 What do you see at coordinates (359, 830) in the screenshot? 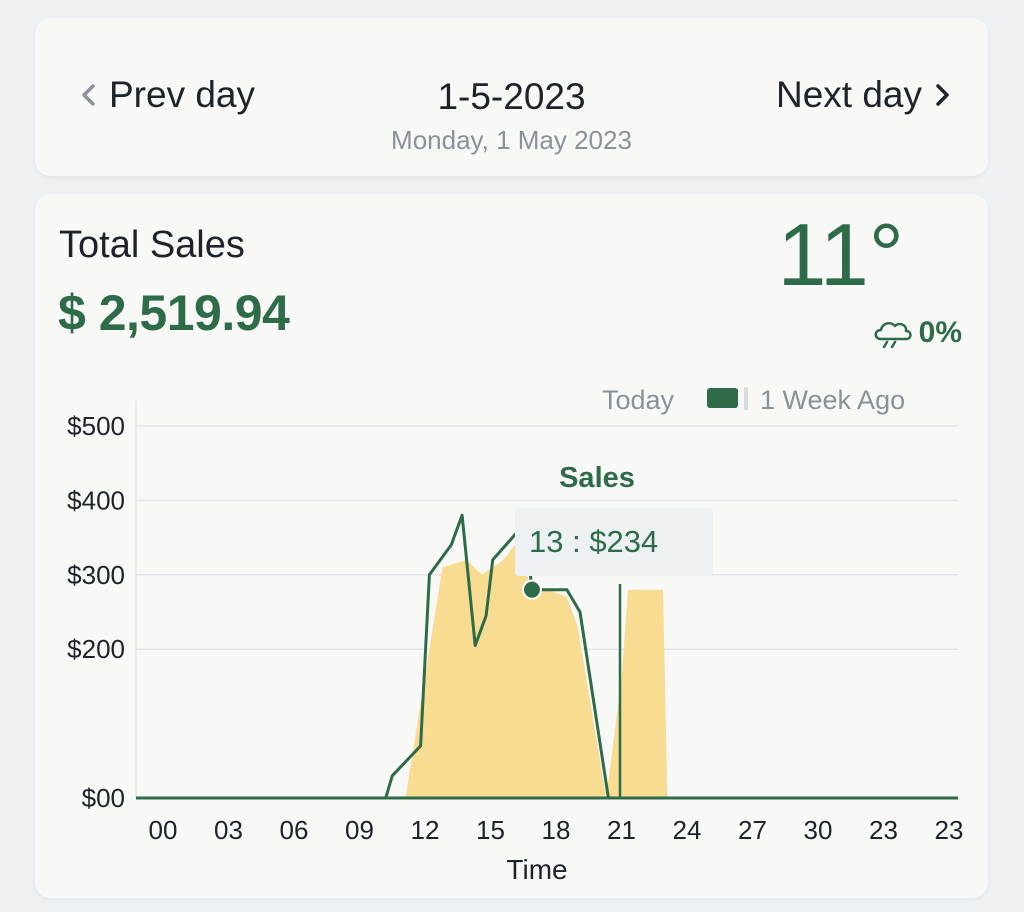
I see `x-tick-label: 09` at bounding box center [359, 830].